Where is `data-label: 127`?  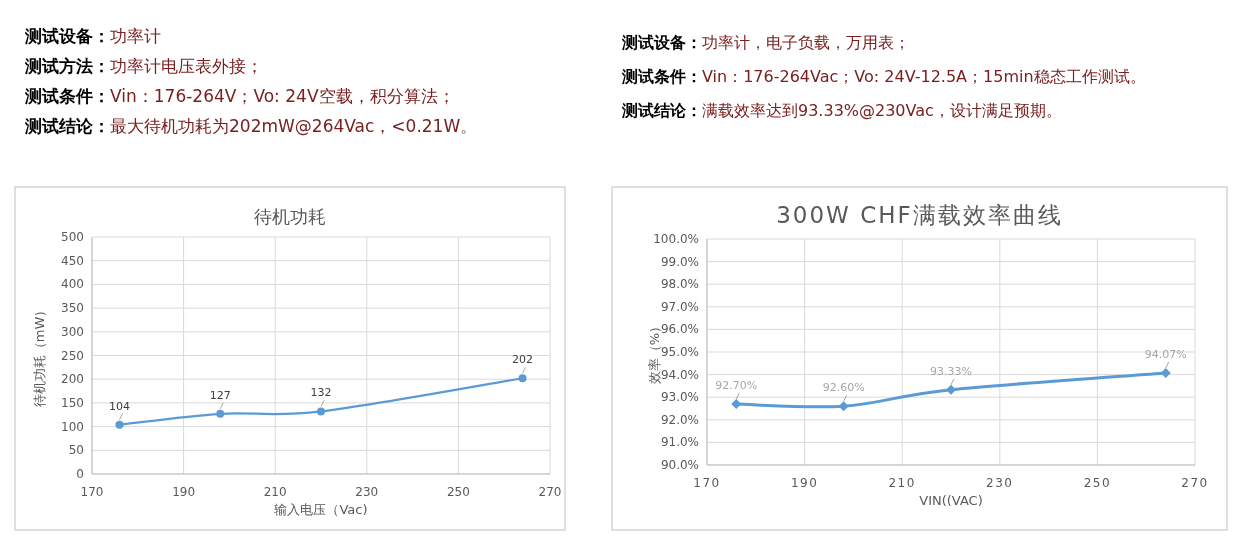 data-label: 127 is located at coordinates (220, 395).